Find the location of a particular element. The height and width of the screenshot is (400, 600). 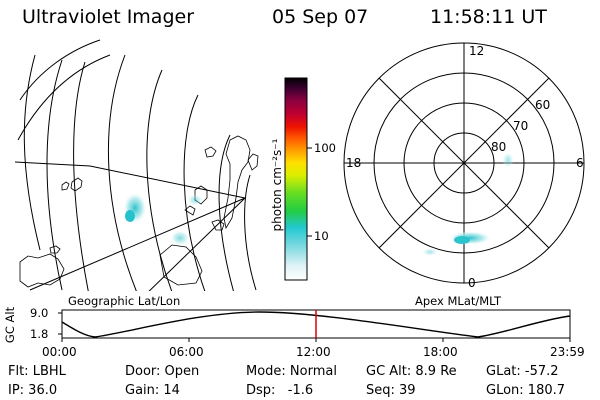

time-label: 11:58:11 UT is located at coordinates (488, 17).